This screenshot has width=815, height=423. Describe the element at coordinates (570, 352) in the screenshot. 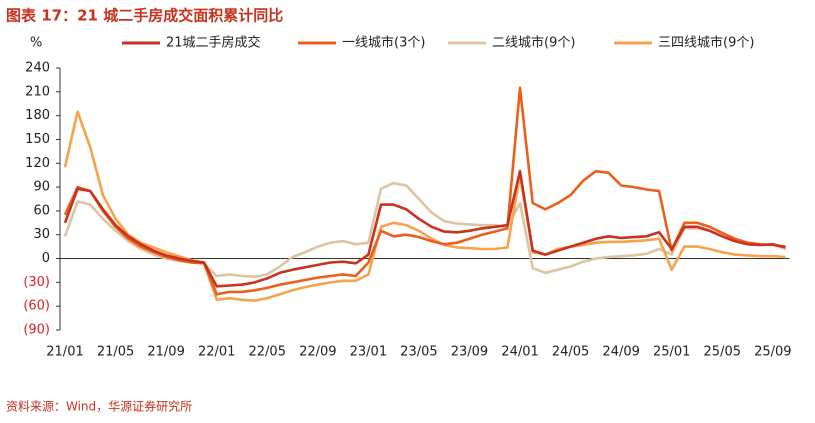

I see `x-tick-label: 24/05` at that location.